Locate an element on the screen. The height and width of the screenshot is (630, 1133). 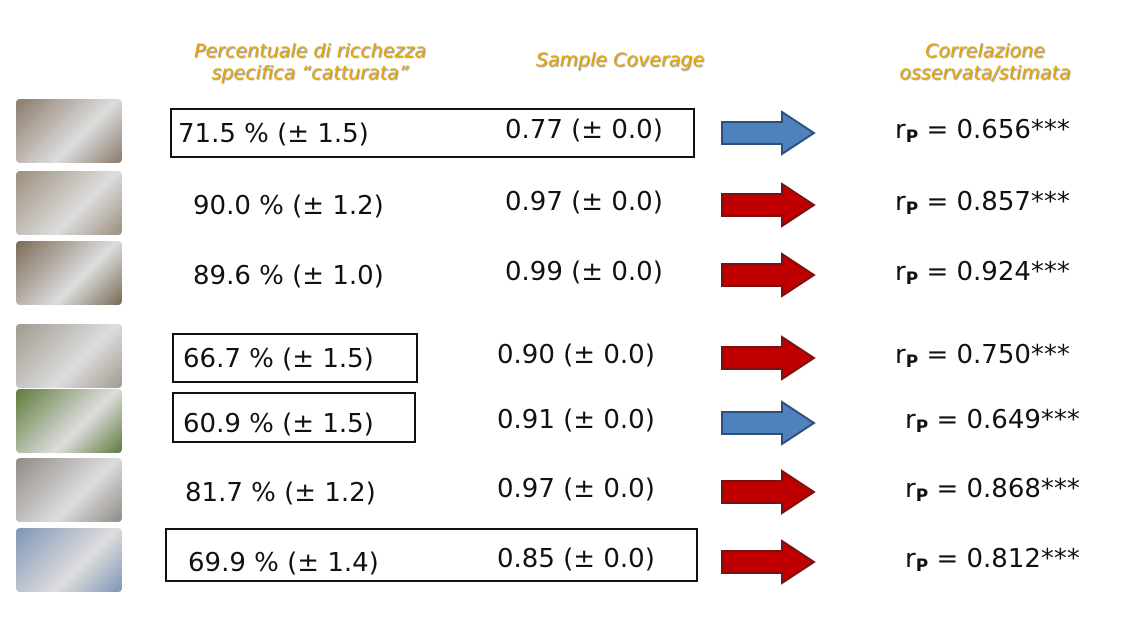
header-coverage: Sample Coverage is located at coordinates (620, 60).